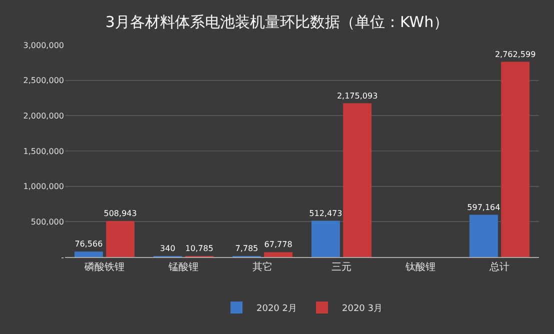 The height and width of the screenshot is (334, 554). Describe the element at coordinates (62, 257) in the screenshot. I see `y-tick-label: -` at that location.